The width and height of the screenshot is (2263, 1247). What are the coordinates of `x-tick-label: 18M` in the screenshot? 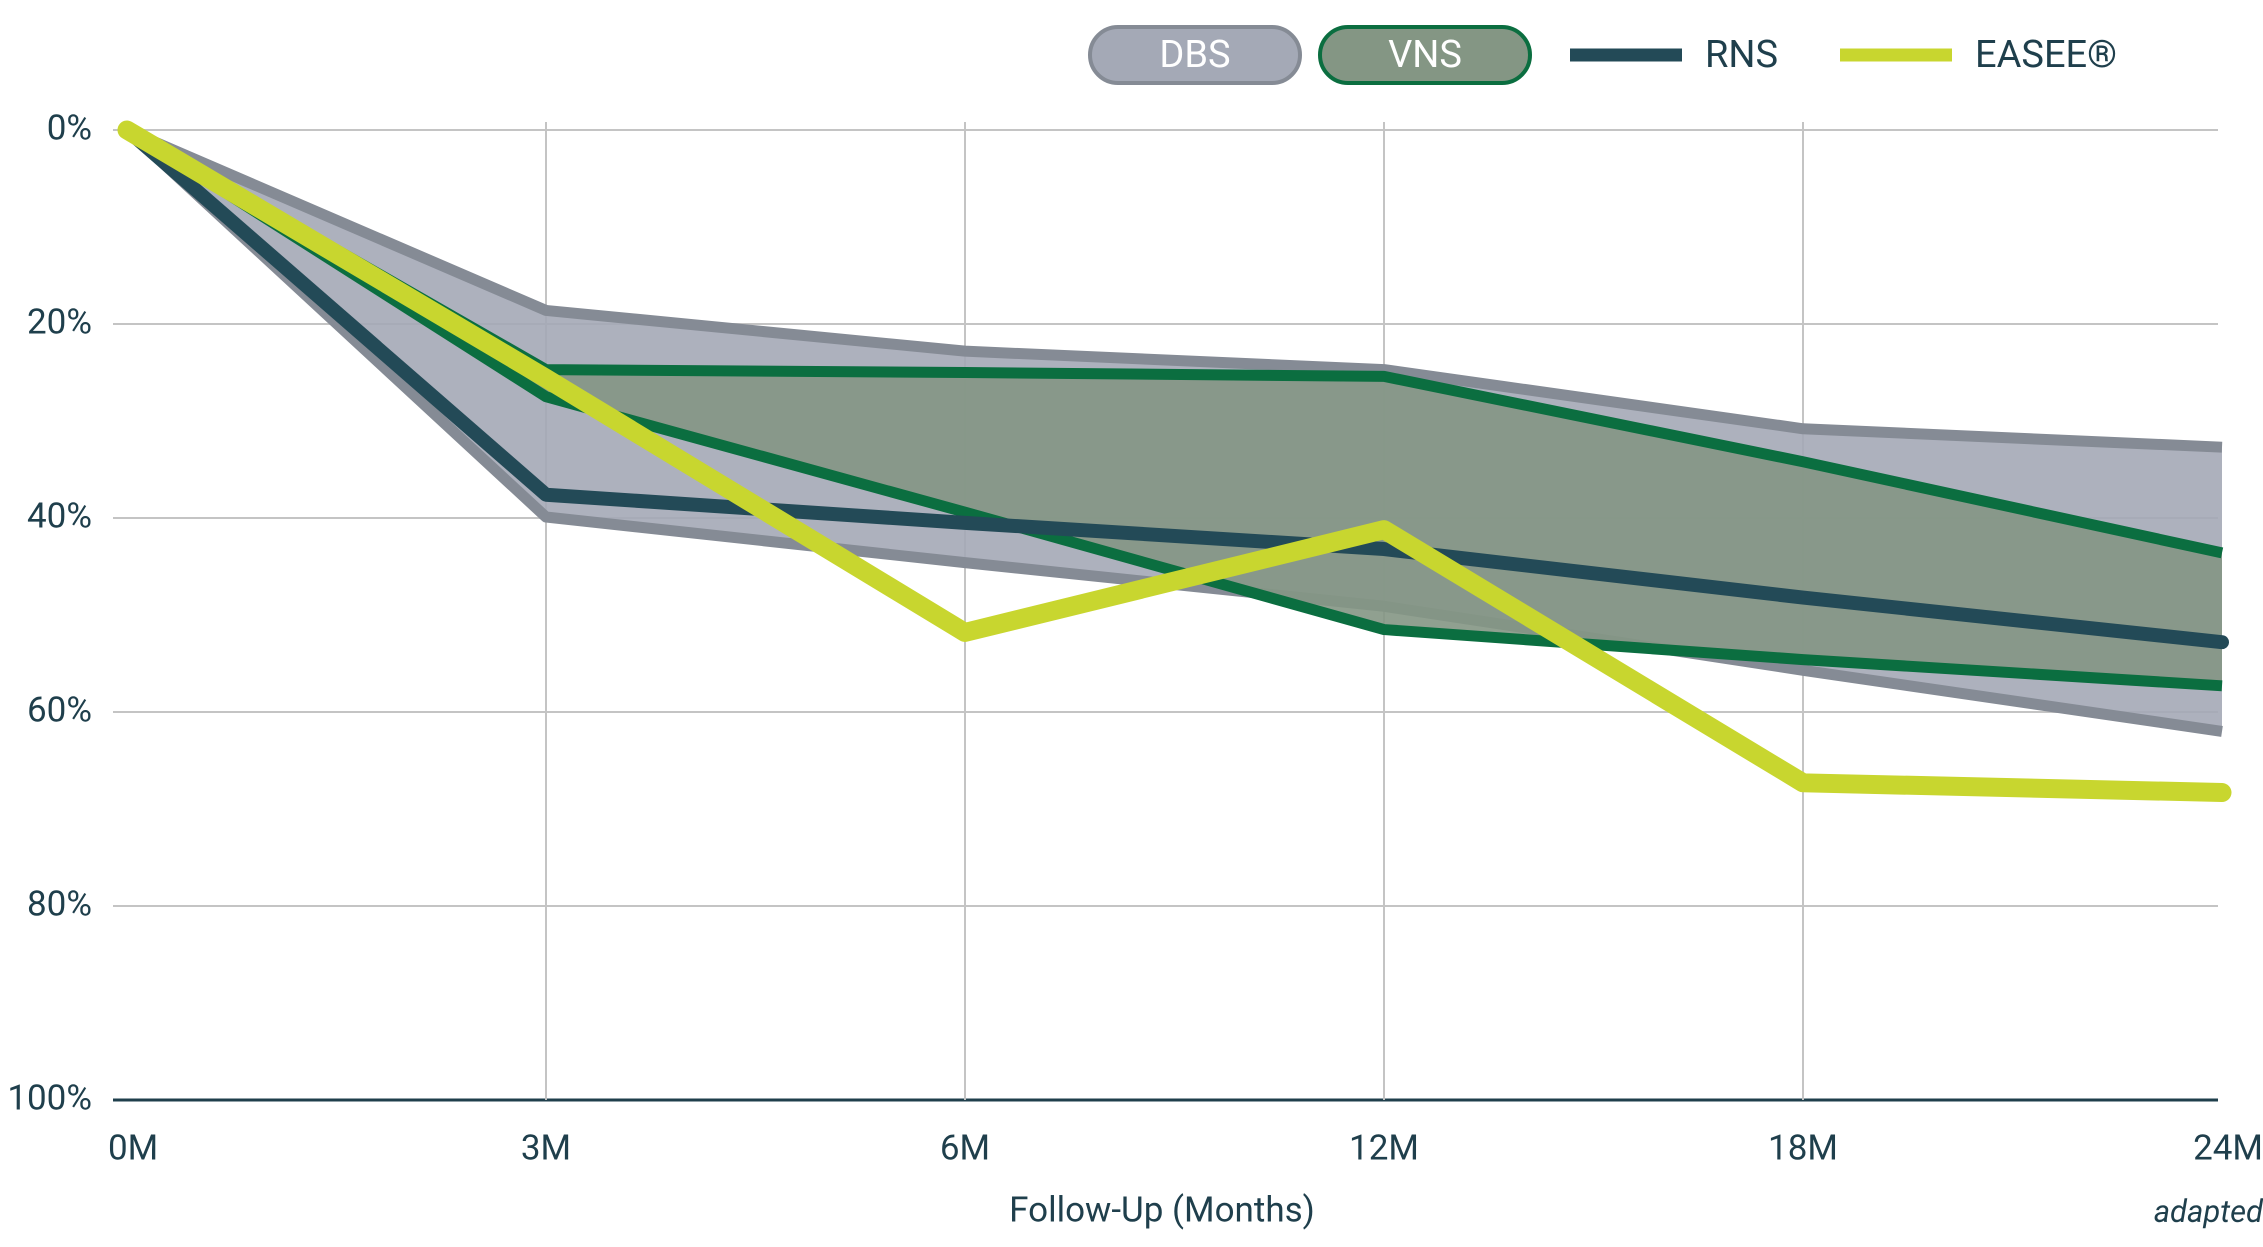 It's located at (1803, 1147).